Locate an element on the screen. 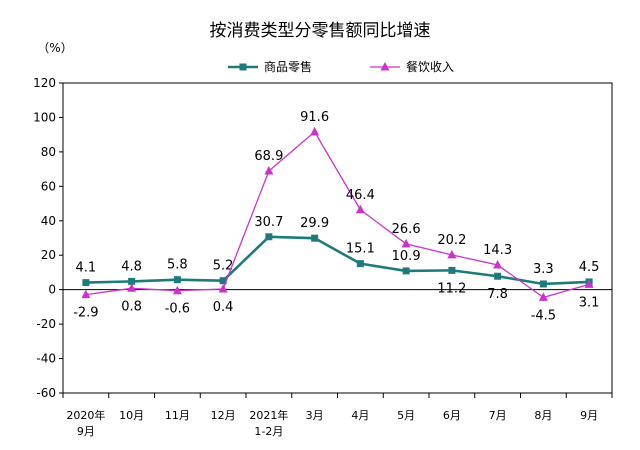  data-label-catering: -0.6 is located at coordinates (177, 309).